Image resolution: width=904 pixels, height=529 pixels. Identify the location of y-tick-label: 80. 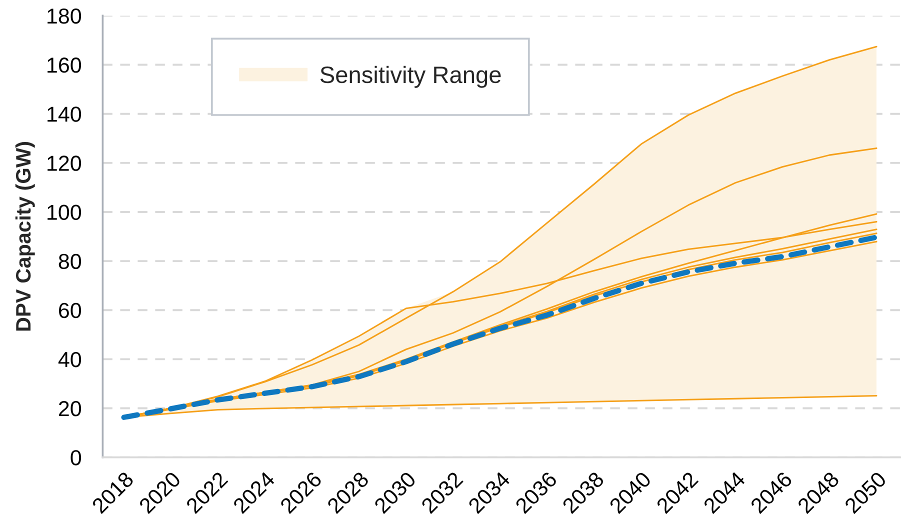
(70, 262).